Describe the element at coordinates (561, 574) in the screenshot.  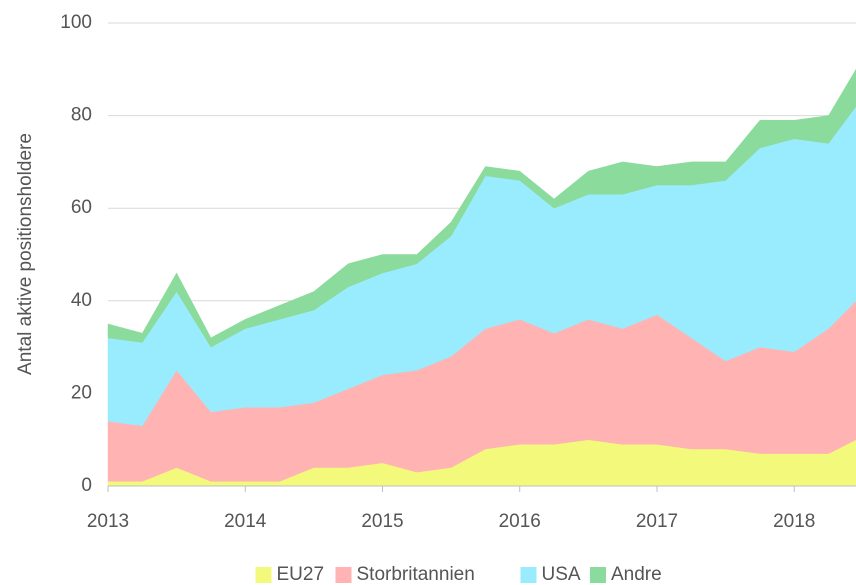
I see `legend-label: USA` at that location.